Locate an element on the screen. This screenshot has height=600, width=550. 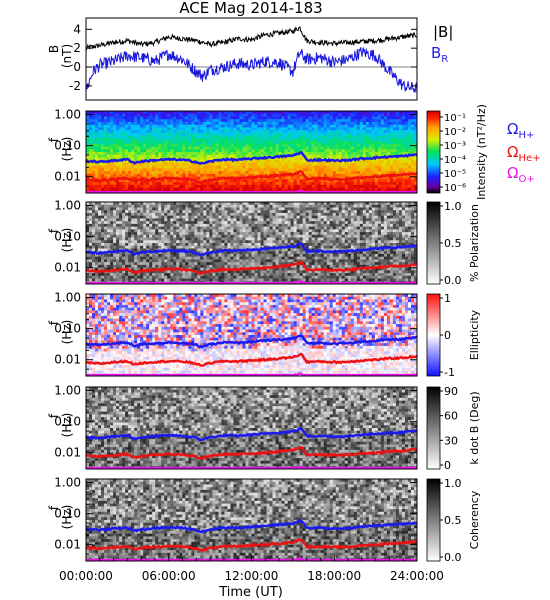
panel-coherency: 1.00 0.10 0.01 f (Hz) 1.0 0.5 0.0 Coherency is located at coordinates (264, 520).